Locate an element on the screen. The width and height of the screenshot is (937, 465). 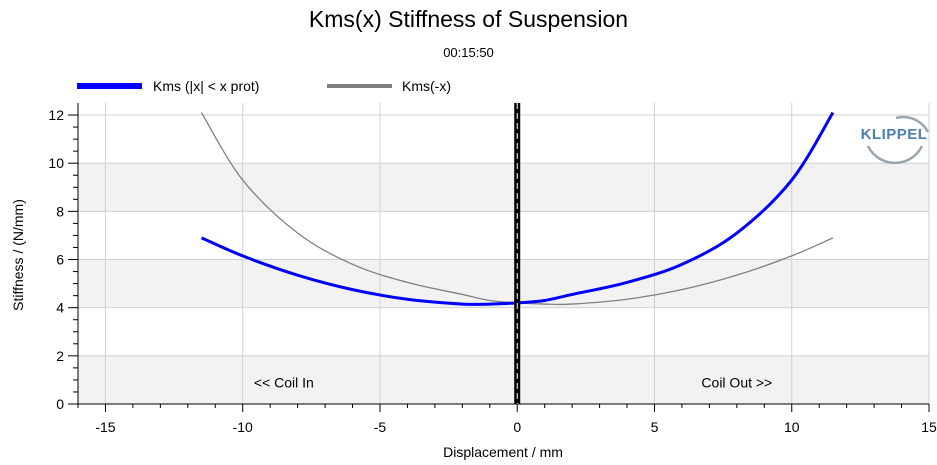
chart-subtitle: 00:15:50 is located at coordinates (468, 52).